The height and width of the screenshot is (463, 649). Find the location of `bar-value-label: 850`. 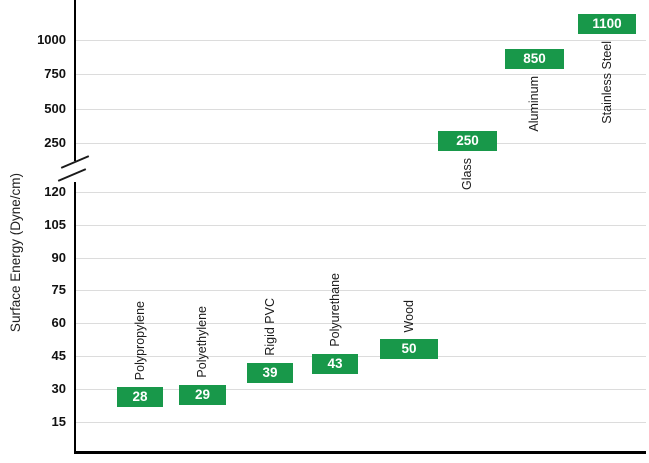

bar-value-label: 850 is located at coordinates (534, 59).